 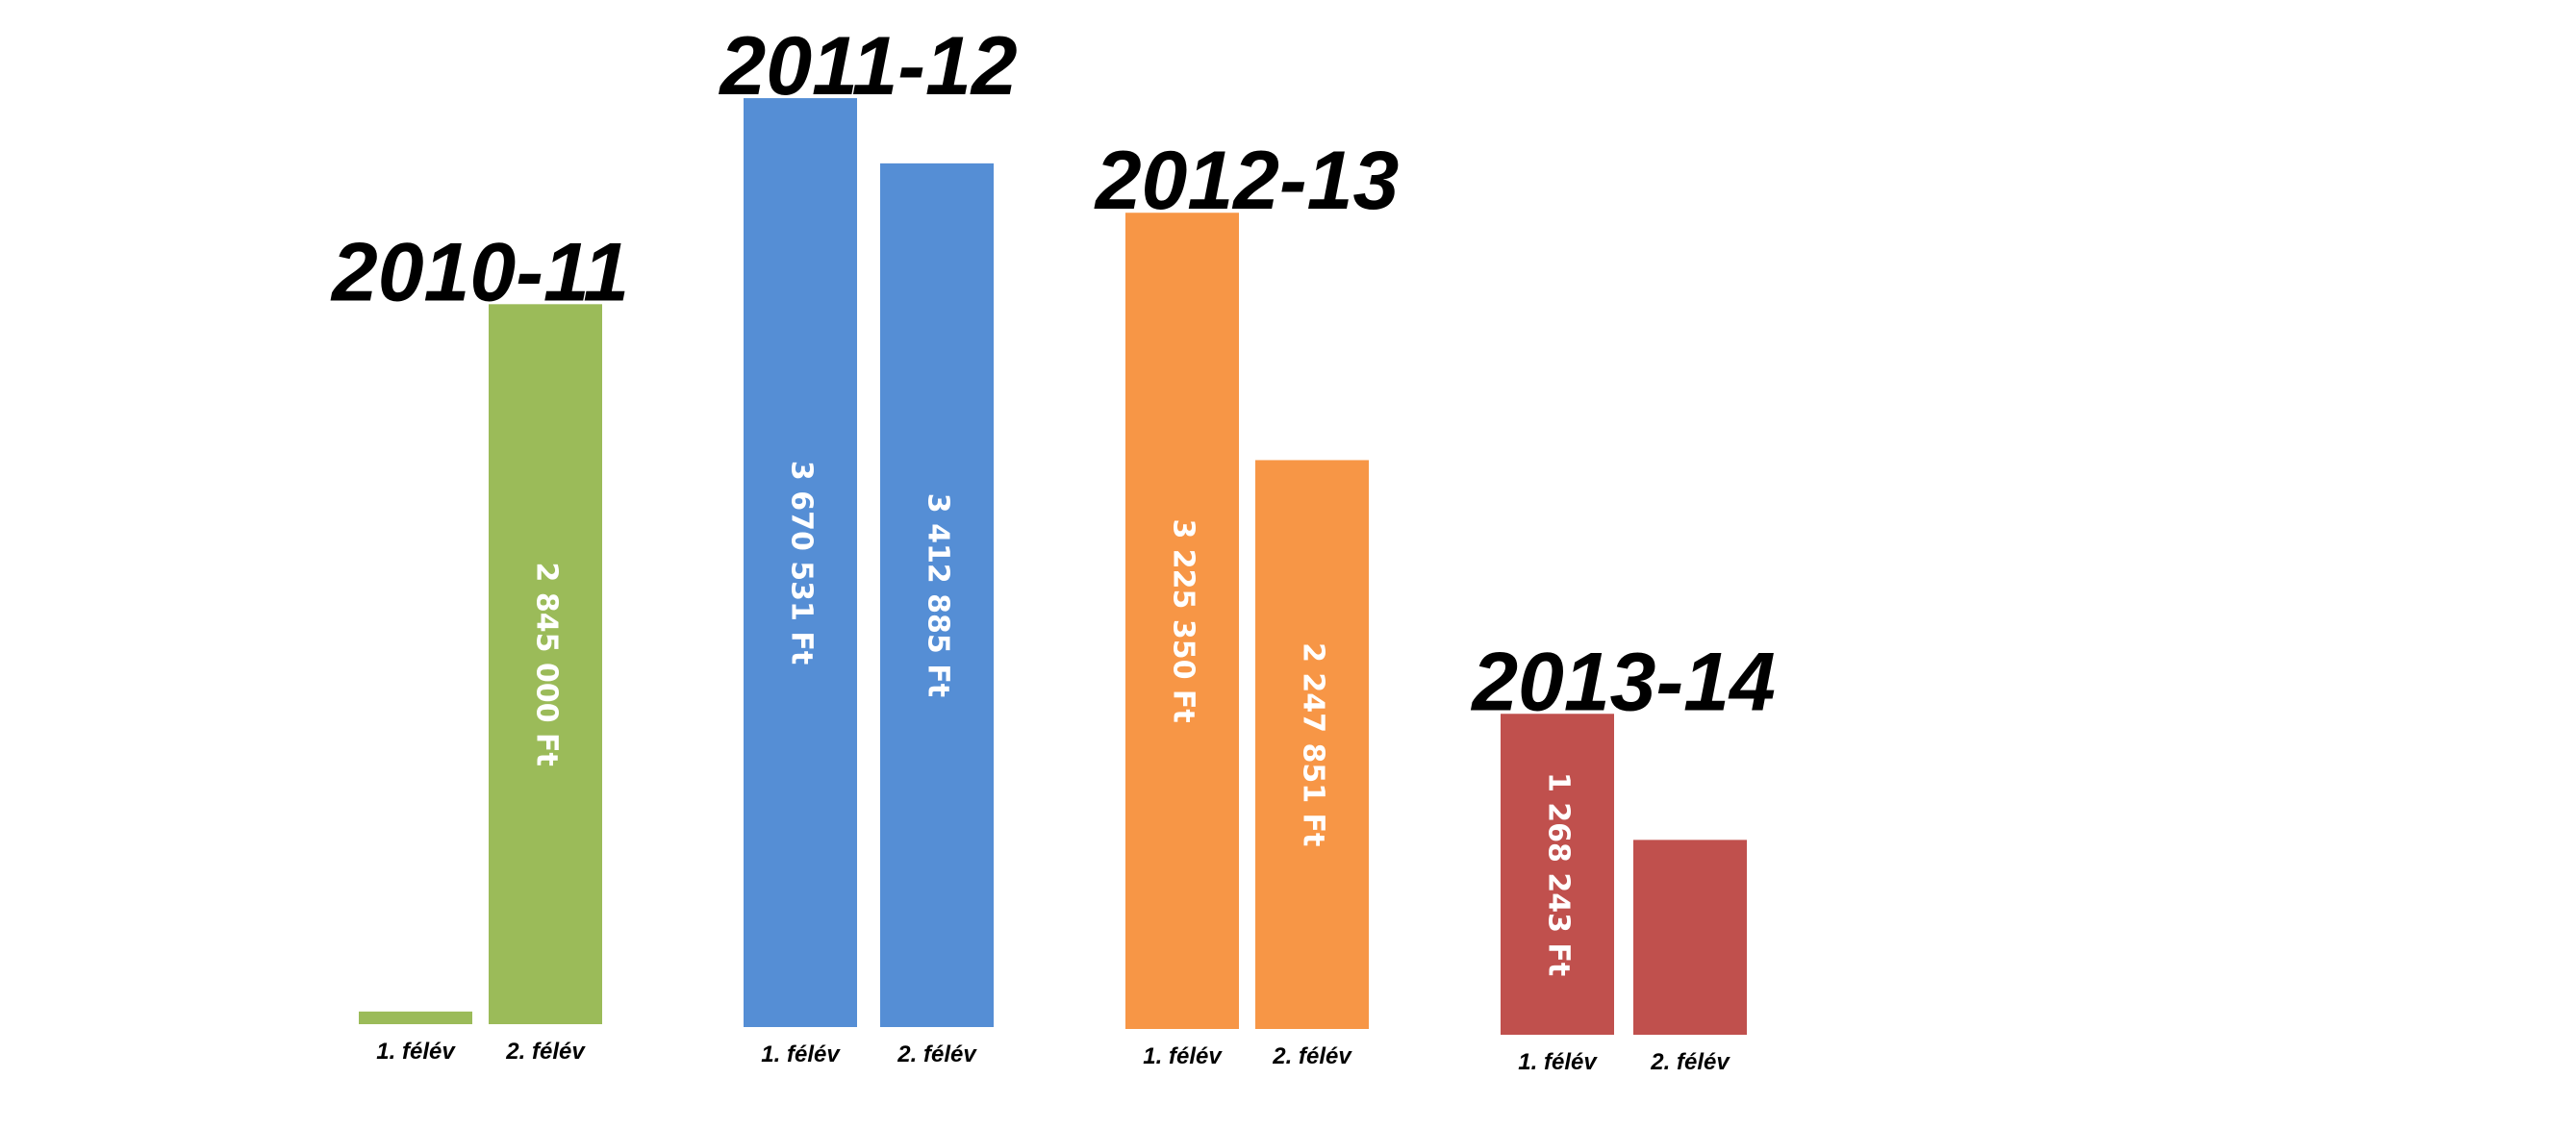 I want to click on bar-value-label: 3 412 885 Ft, so click(x=938, y=595).